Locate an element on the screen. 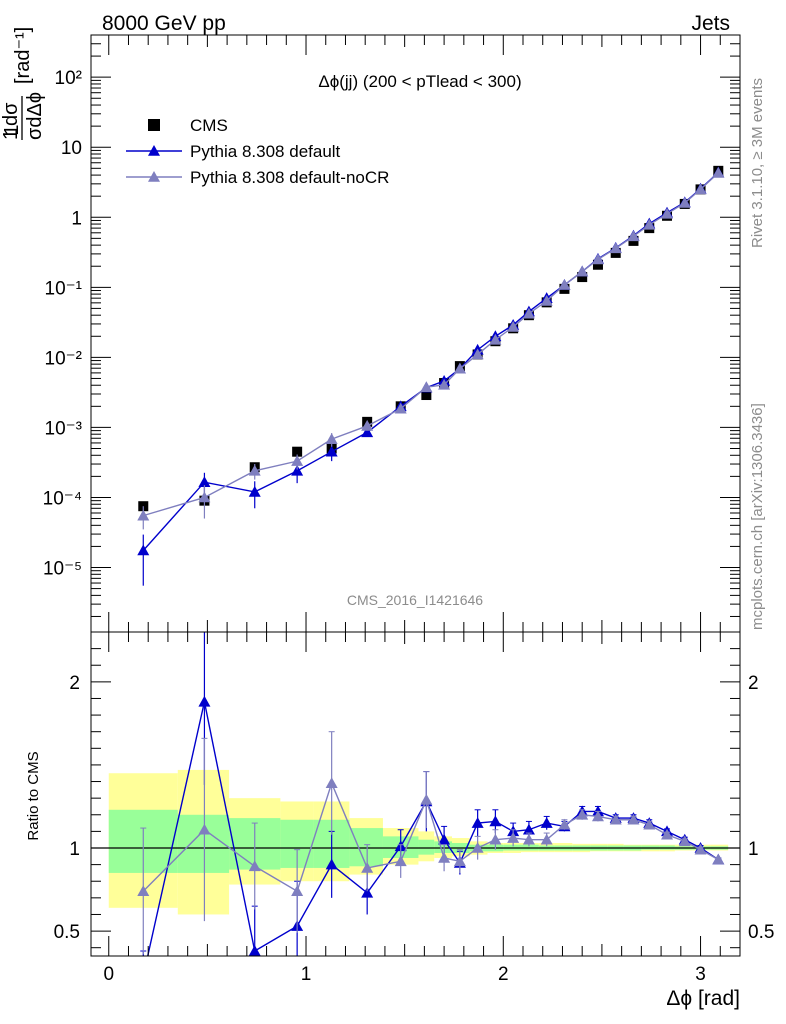 The height and width of the screenshot is (1024, 786). y-tick-label-ratio-right: 2 is located at coordinates (753, 683).